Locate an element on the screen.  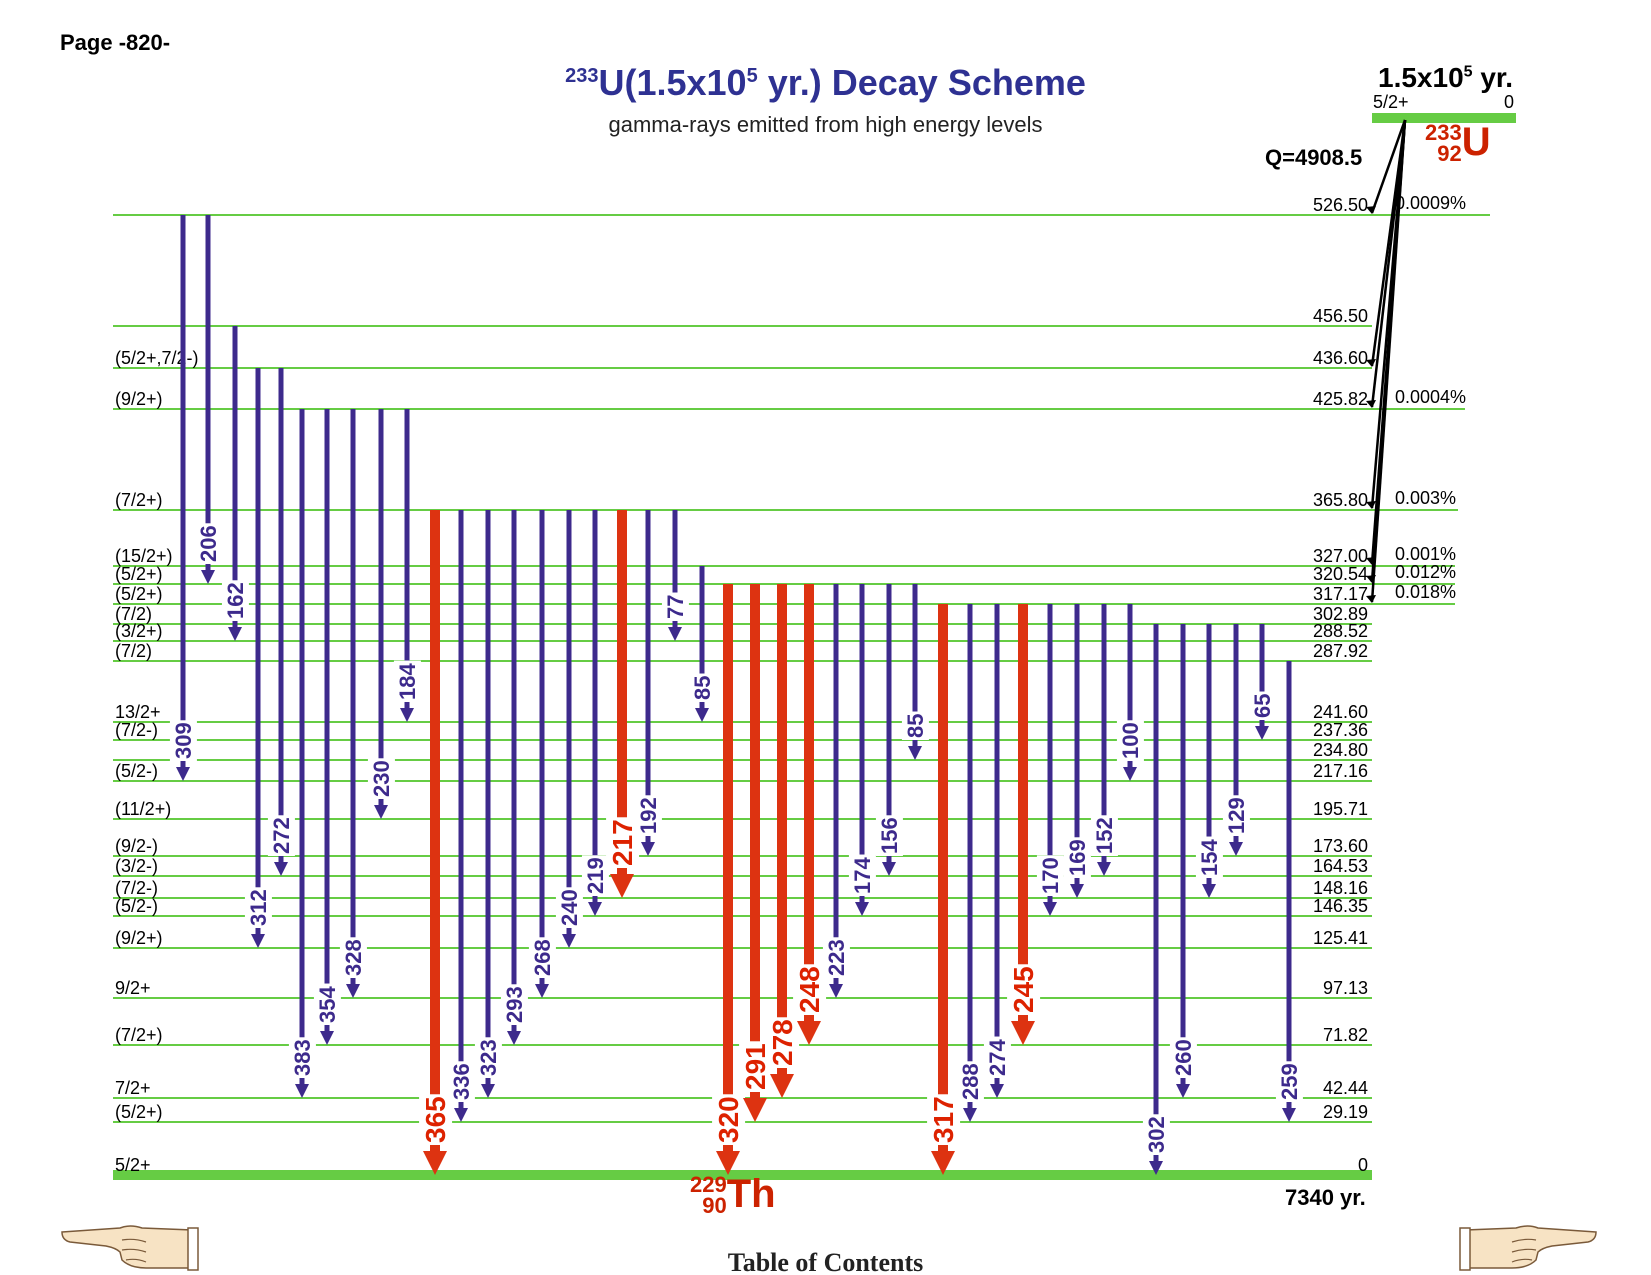
level-217.16: 217.16 (5/2-) is located at coordinates (742, 771).